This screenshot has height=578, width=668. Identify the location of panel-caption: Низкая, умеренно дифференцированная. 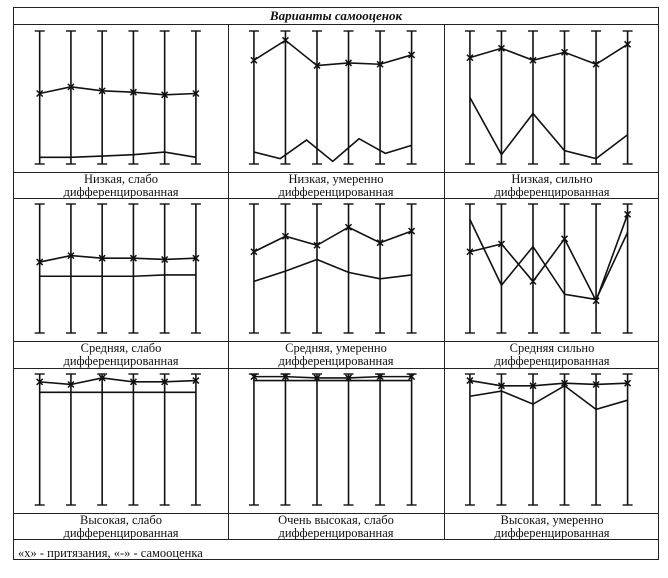
(336, 186).